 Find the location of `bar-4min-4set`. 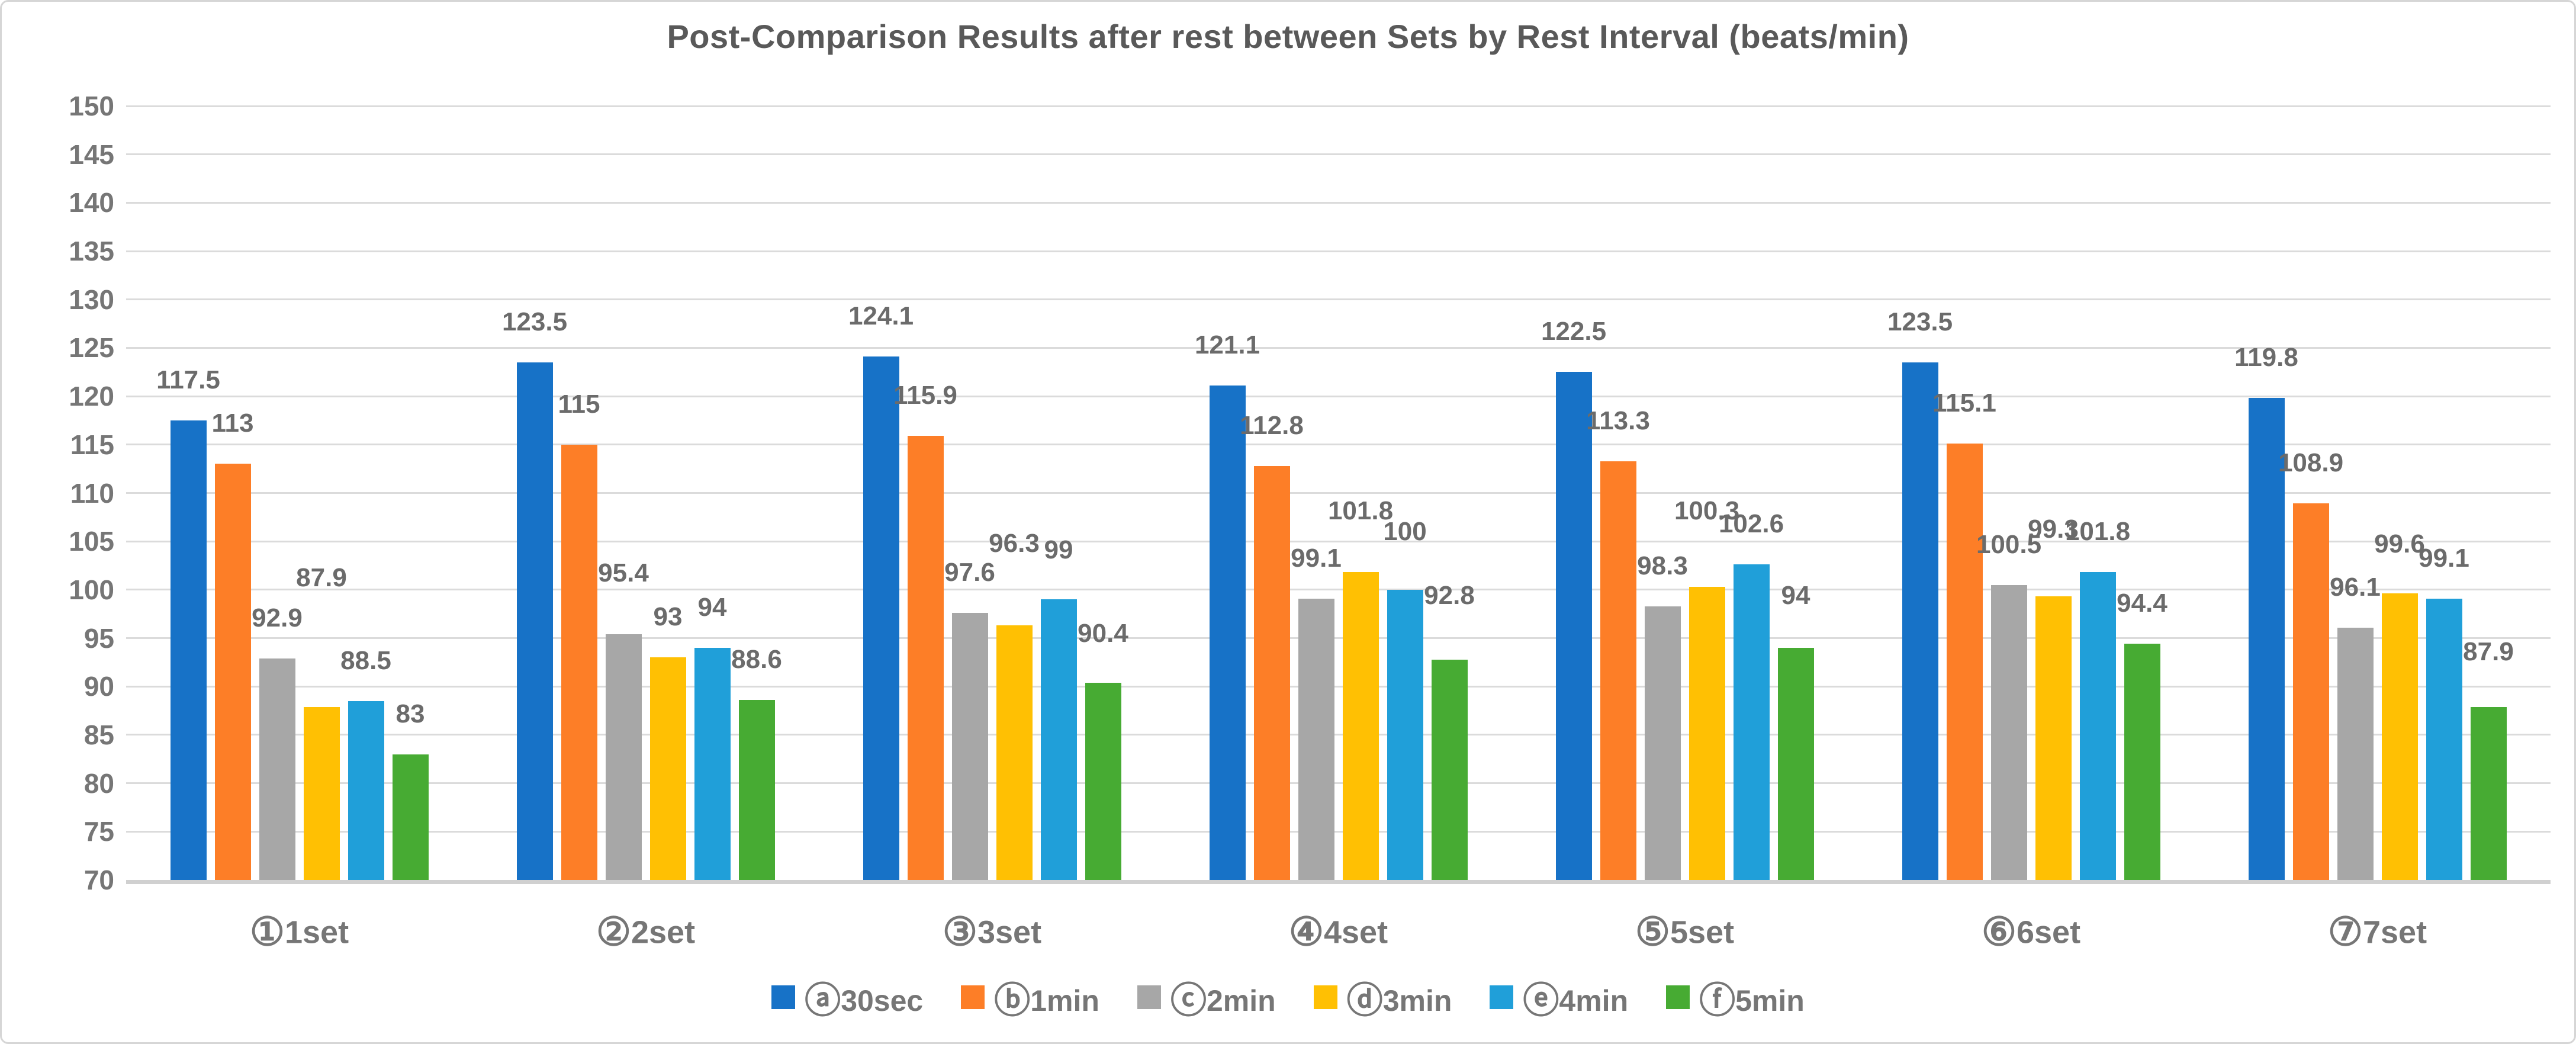

bar-4min-4set is located at coordinates (1405, 734).